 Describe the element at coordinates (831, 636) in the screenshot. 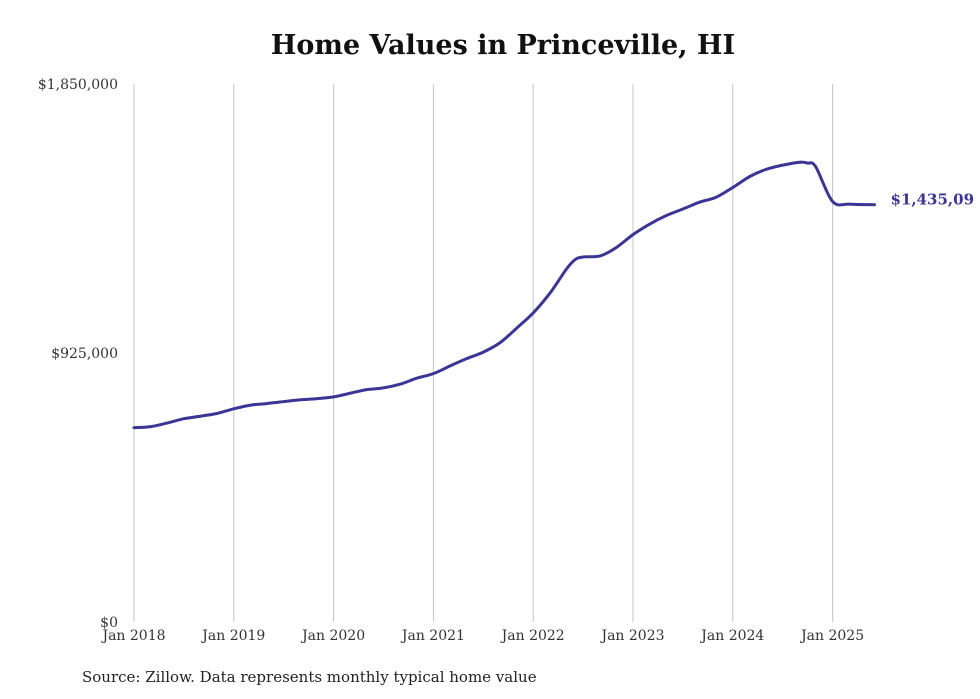

I see `x-tick-label-7: Jan 2025` at that location.